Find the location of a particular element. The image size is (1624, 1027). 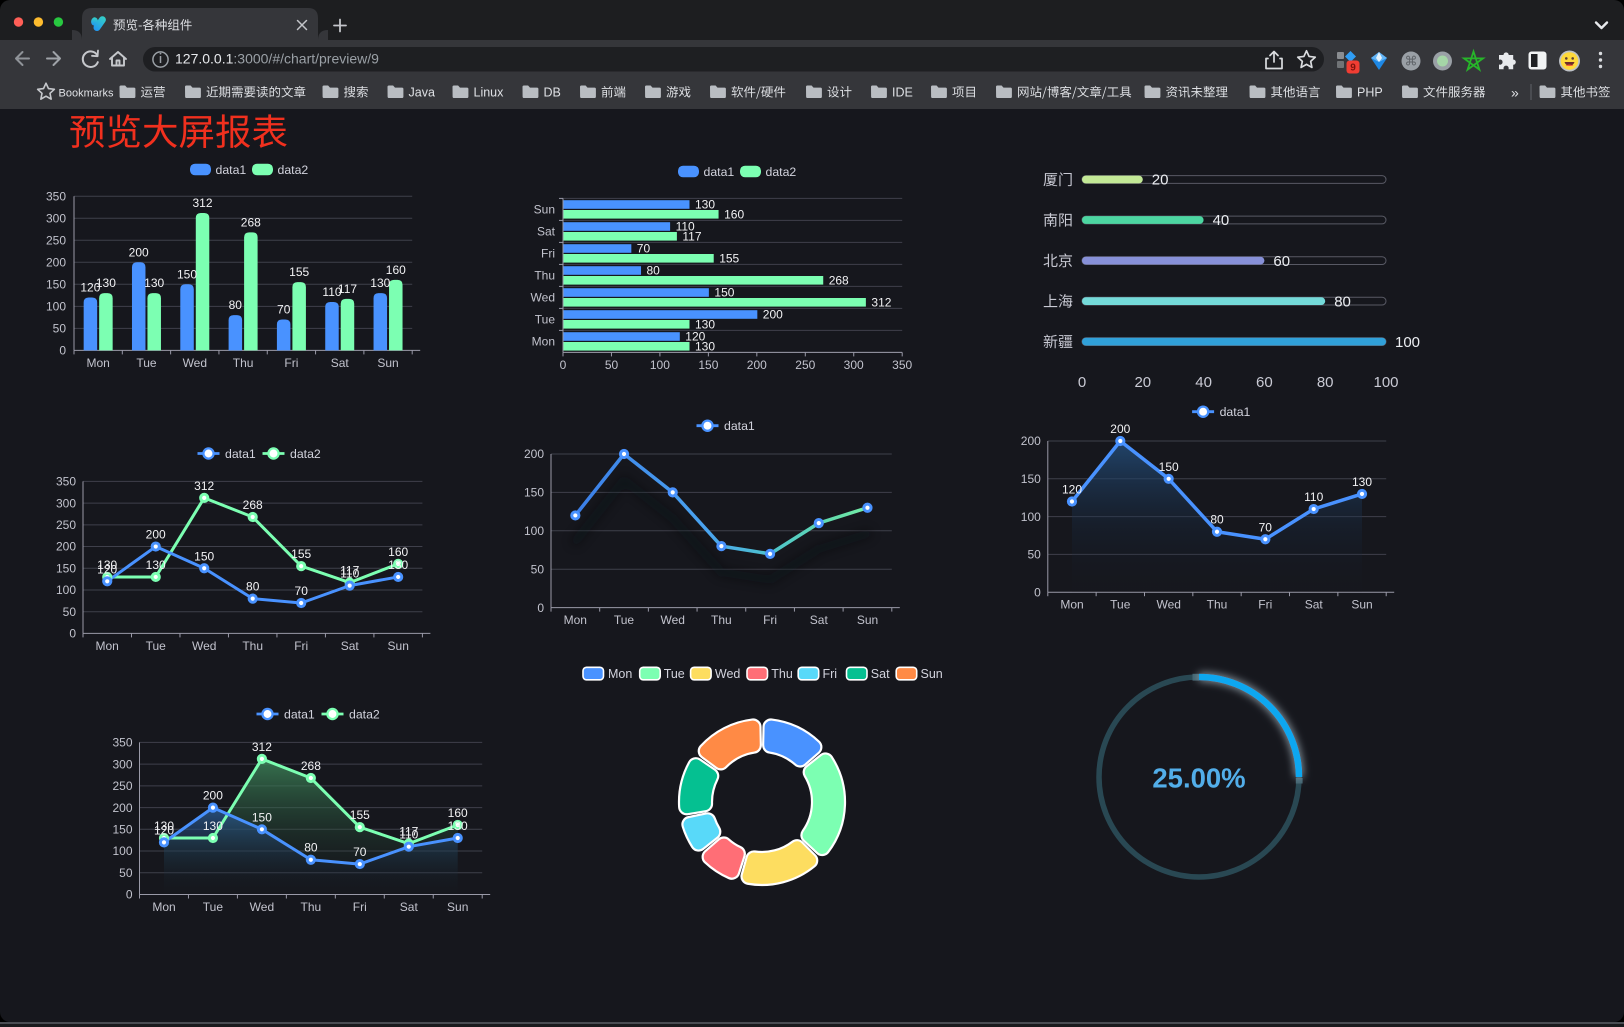

svg-text: Linux is located at coordinates (489, 93).